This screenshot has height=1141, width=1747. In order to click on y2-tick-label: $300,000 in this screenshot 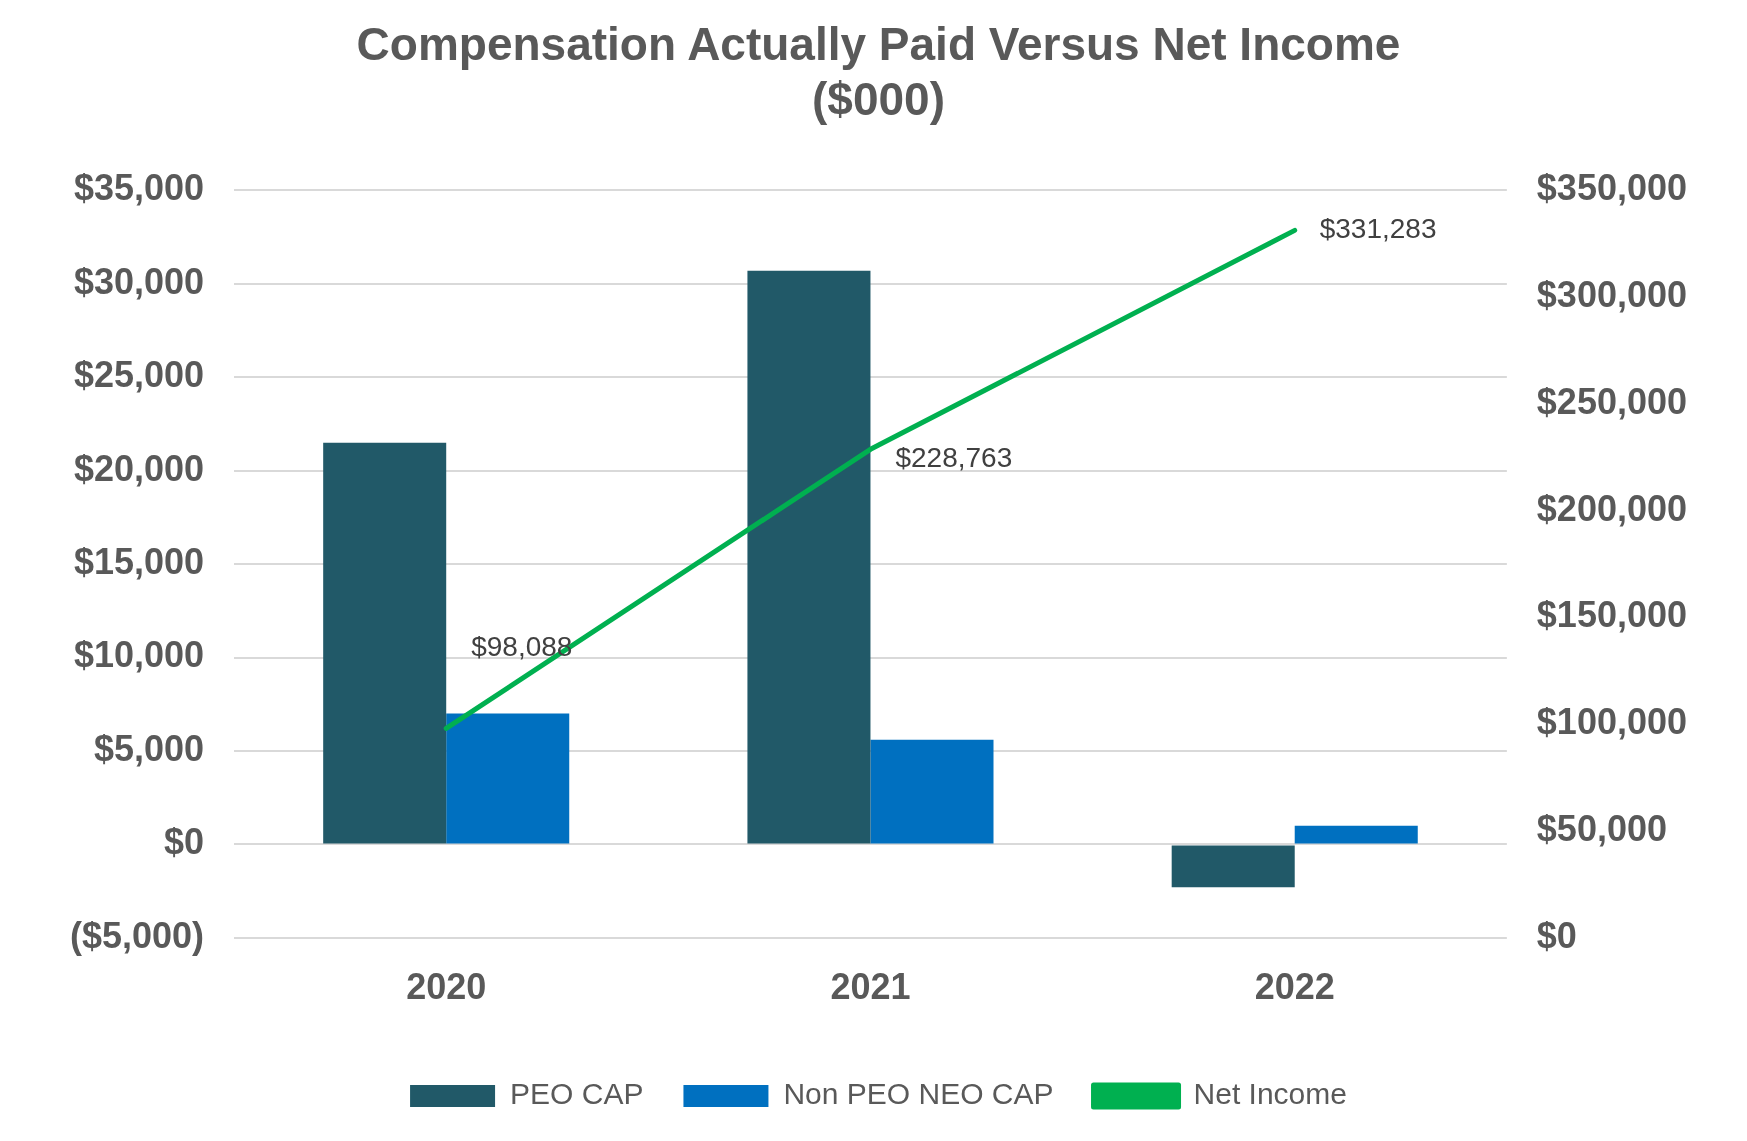, I will do `click(1611, 295)`.